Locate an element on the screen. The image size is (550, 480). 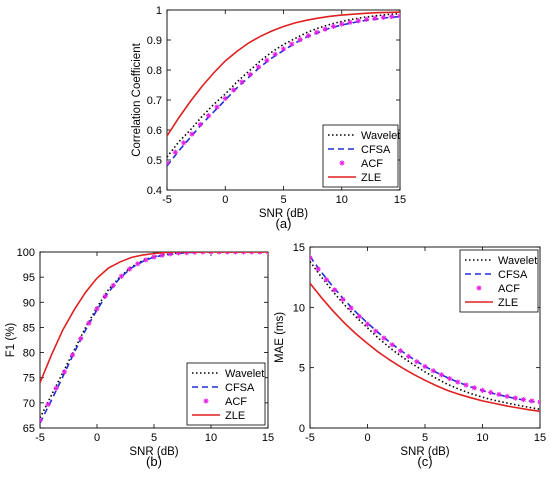
chart-b-ytick-label: 95 is located at coordinates (29, 278).